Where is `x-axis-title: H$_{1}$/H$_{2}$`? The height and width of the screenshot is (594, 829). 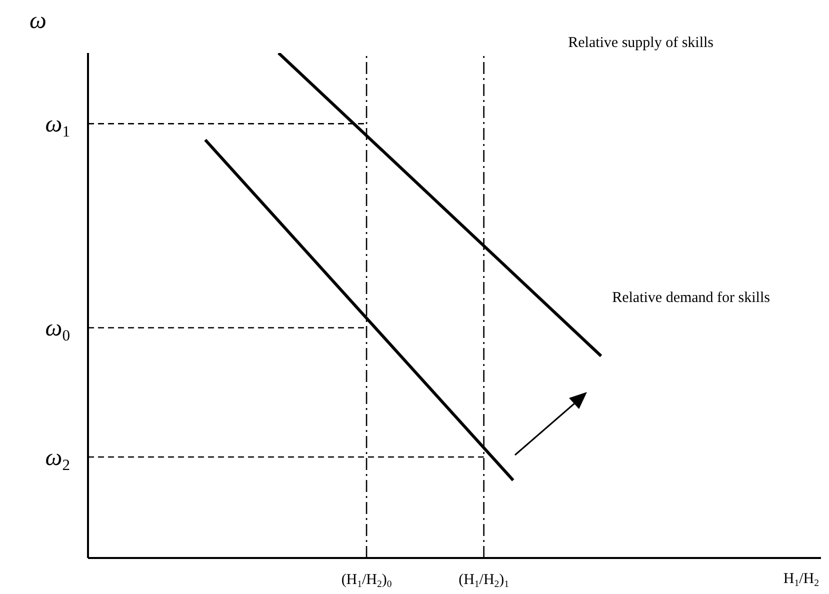 x-axis-title: H$_{1}$/H$_{2}$ is located at coordinates (801, 580).